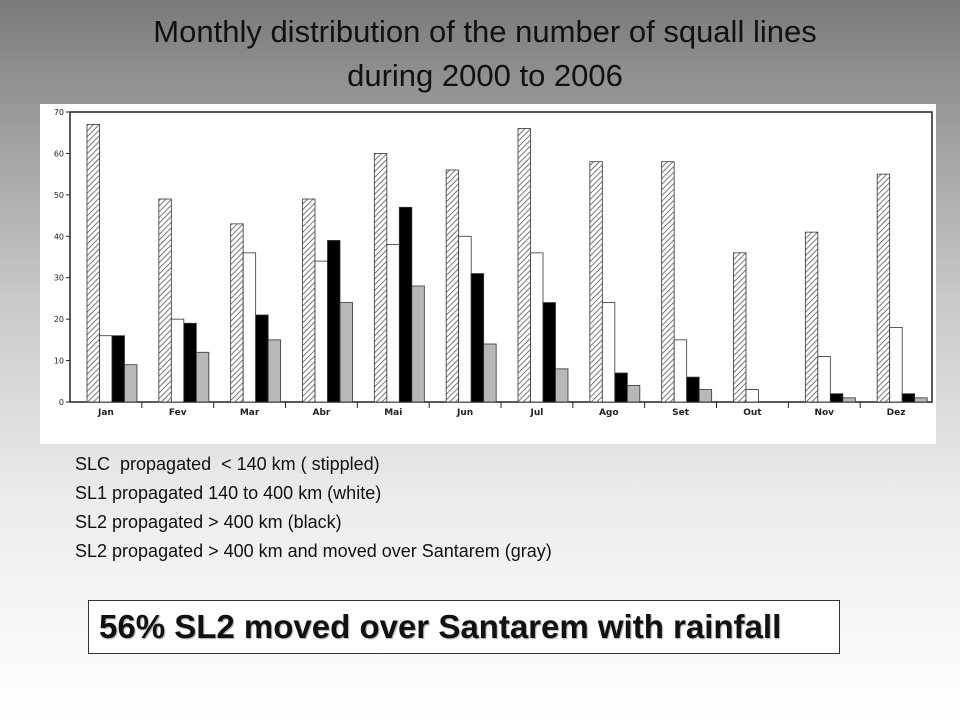 The height and width of the screenshot is (720, 960). What do you see at coordinates (61, 402) in the screenshot?
I see `y-tick-label: 0` at bounding box center [61, 402].